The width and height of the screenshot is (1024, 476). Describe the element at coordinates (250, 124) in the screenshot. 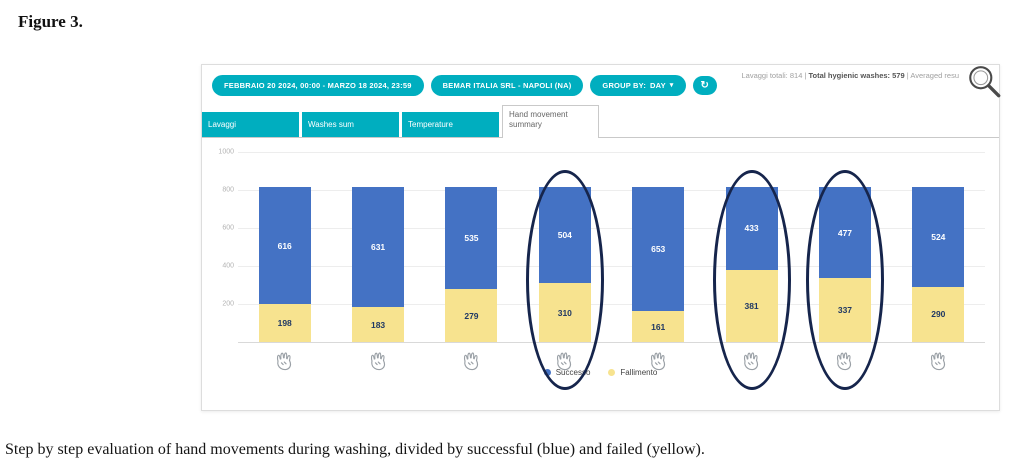

I see `tab-lavaggi: Lavaggi` at that location.